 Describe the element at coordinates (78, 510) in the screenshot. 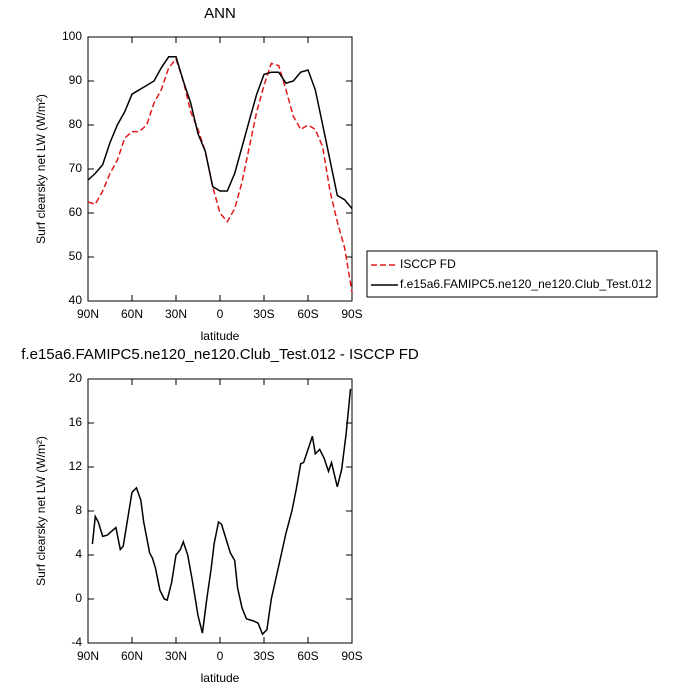

I see `y-tick-label: 8` at that location.